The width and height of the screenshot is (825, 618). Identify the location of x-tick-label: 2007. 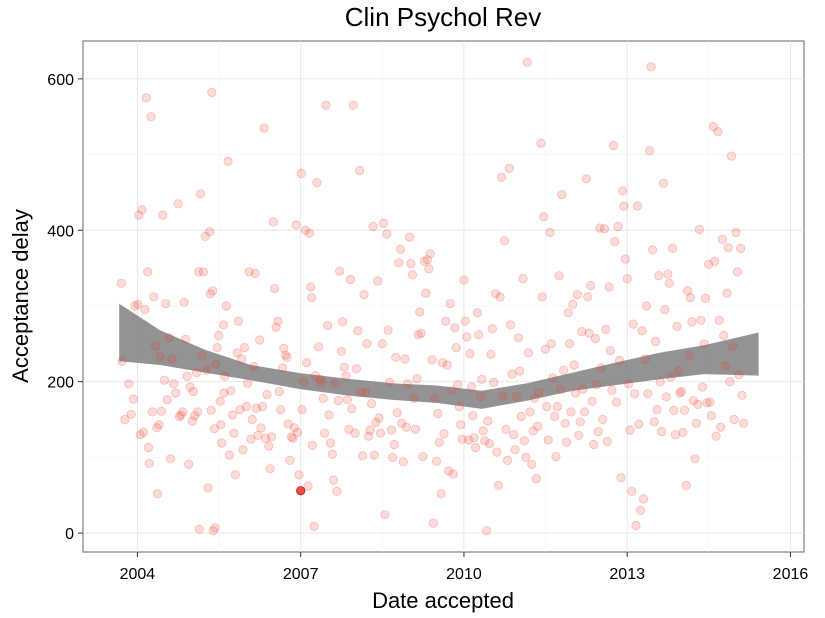
(301, 574).